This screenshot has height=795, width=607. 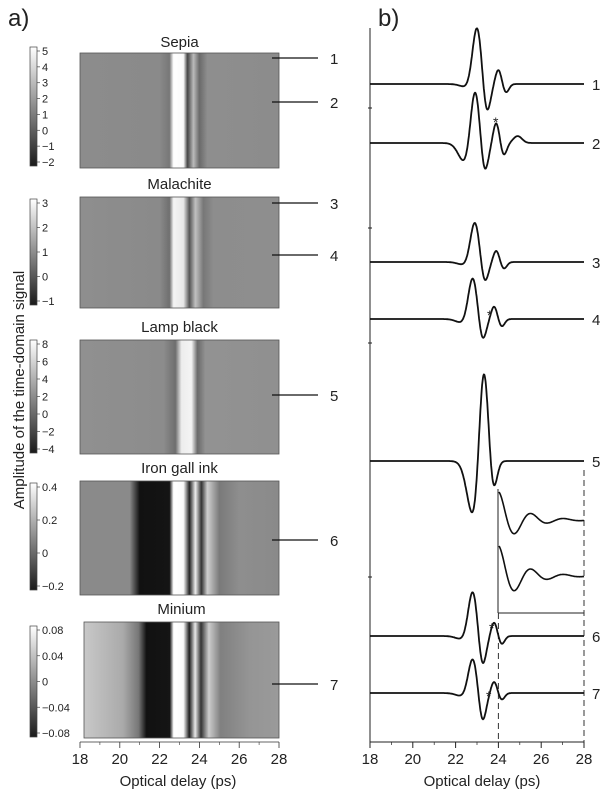 What do you see at coordinates (181, 609) in the screenshot?
I see `heatmap-title: Minium` at bounding box center [181, 609].